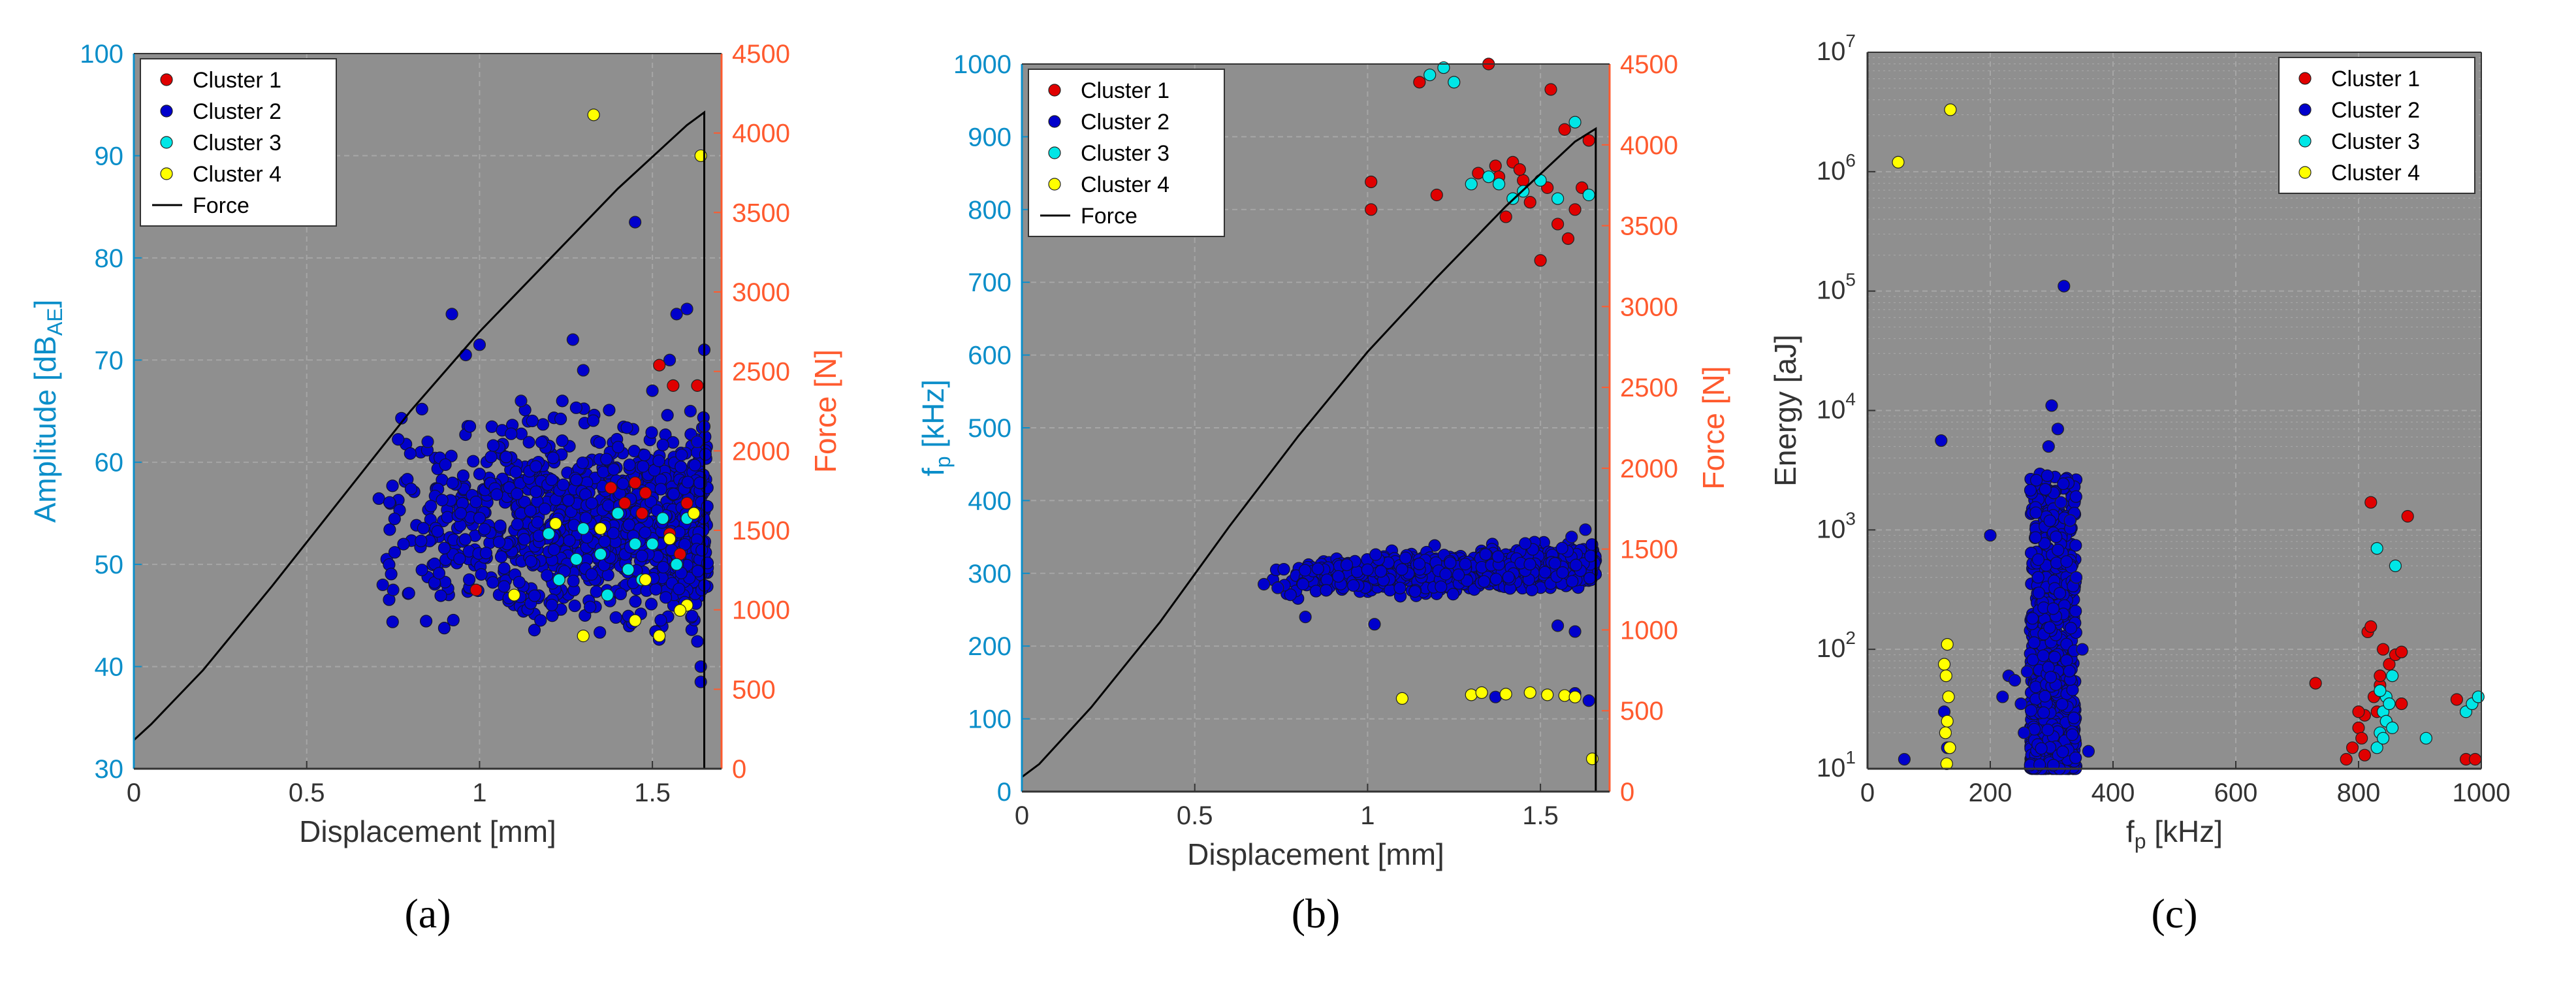 This screenshot has height=981, width=2576. What do you see at coordinates (1785, 410) in the screenshot?
I see `panel-c-y-axis-label: Energy [aJ]` at bounding box center [1785, 410].